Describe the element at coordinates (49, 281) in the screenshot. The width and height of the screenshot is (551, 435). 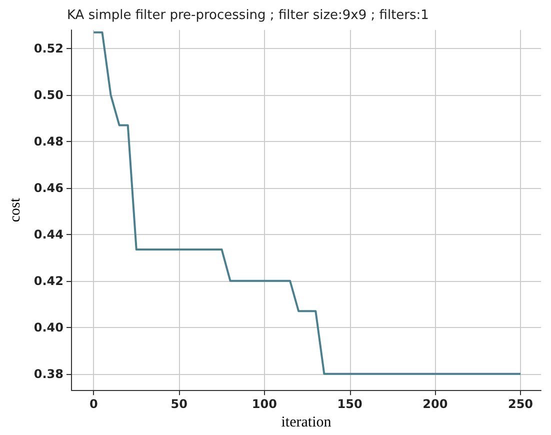
I see `y-tick-label: 0.42` at that location.